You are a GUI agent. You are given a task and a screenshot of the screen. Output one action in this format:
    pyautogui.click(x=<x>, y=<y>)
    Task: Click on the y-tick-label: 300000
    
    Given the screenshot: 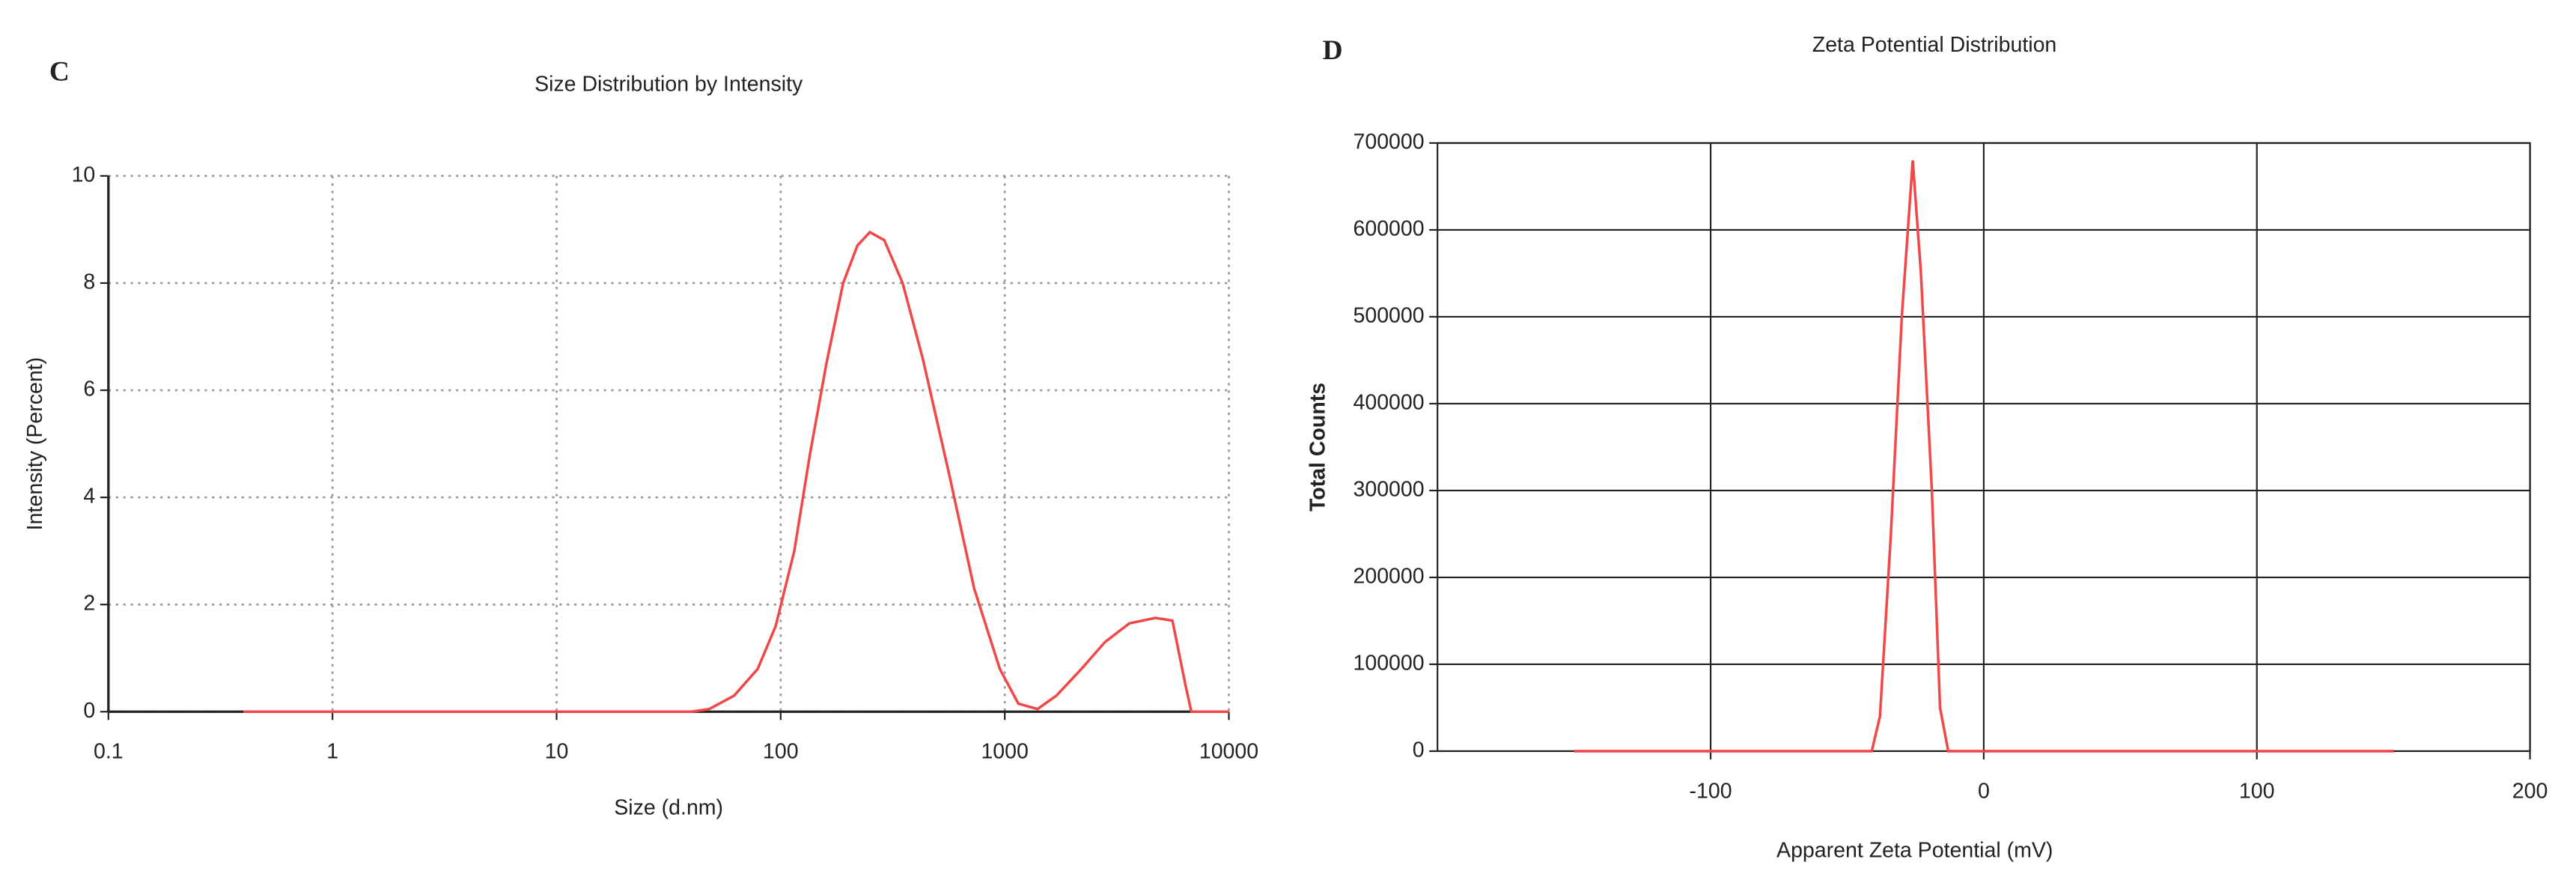 What is the action you would take?
    pyautogui.click(x=1388, y=489)
    